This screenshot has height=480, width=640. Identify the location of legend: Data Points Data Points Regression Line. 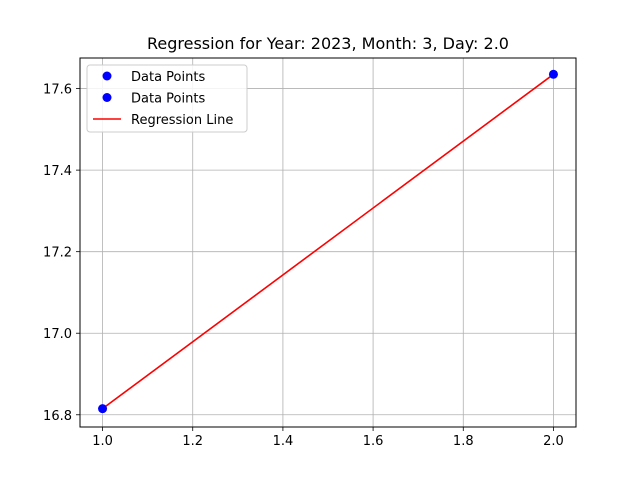
(167, 98).